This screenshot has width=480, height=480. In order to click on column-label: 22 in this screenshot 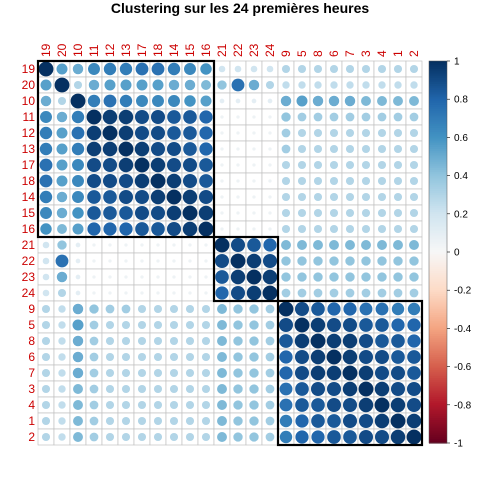, I will do `click(238, 50)`.